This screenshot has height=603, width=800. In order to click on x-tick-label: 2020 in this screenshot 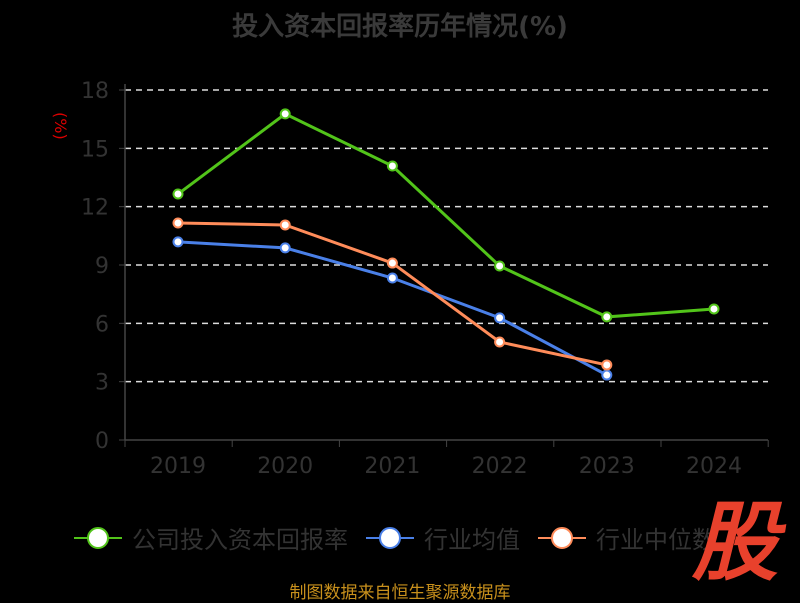, I will do `click(285, 466)`.